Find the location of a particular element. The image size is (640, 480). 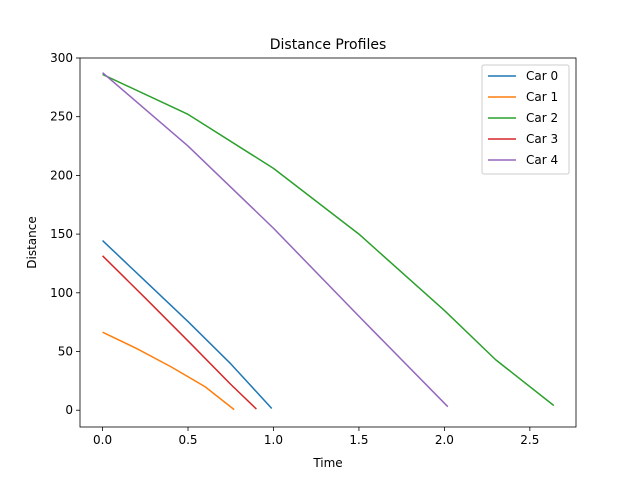

y-axis-label: Distance is located at coordinates (32, 242).